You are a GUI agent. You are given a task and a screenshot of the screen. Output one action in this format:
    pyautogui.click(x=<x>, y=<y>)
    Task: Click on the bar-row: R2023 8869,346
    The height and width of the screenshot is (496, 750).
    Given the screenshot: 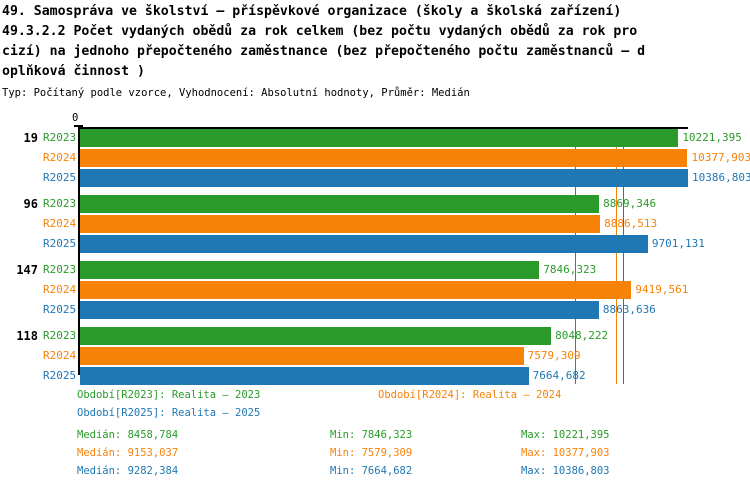 What is the action you would take?
    pyautogui.click(x=375, y=204)
    